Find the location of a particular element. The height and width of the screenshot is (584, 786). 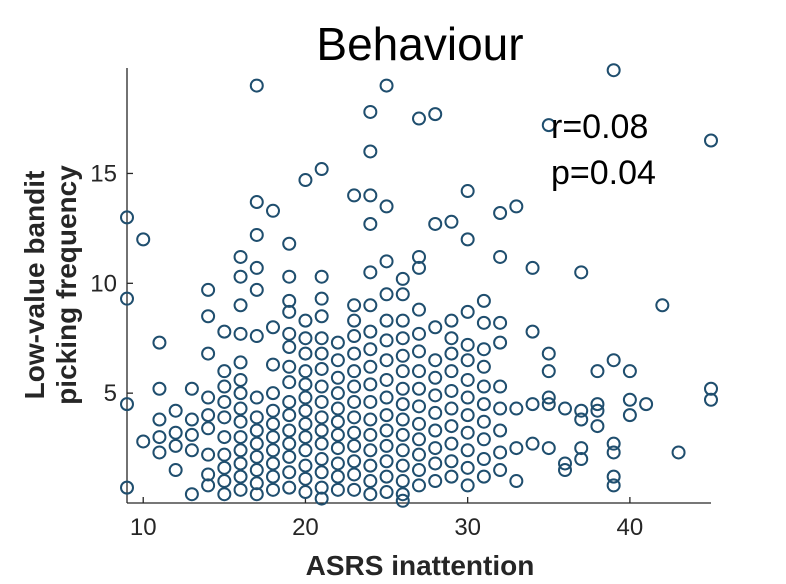

correlation-p-annotation: p=0.04 is located at coordinates (603, 173).